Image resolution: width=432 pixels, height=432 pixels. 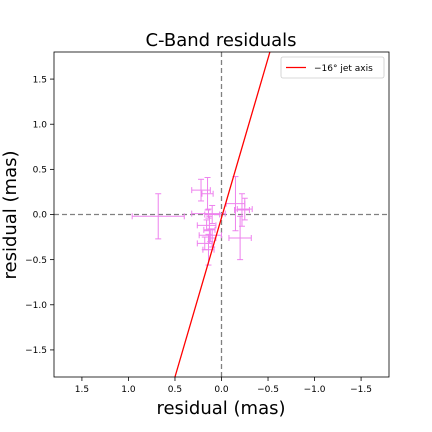 I want to click on legend-box, so click(x=332, y=67).